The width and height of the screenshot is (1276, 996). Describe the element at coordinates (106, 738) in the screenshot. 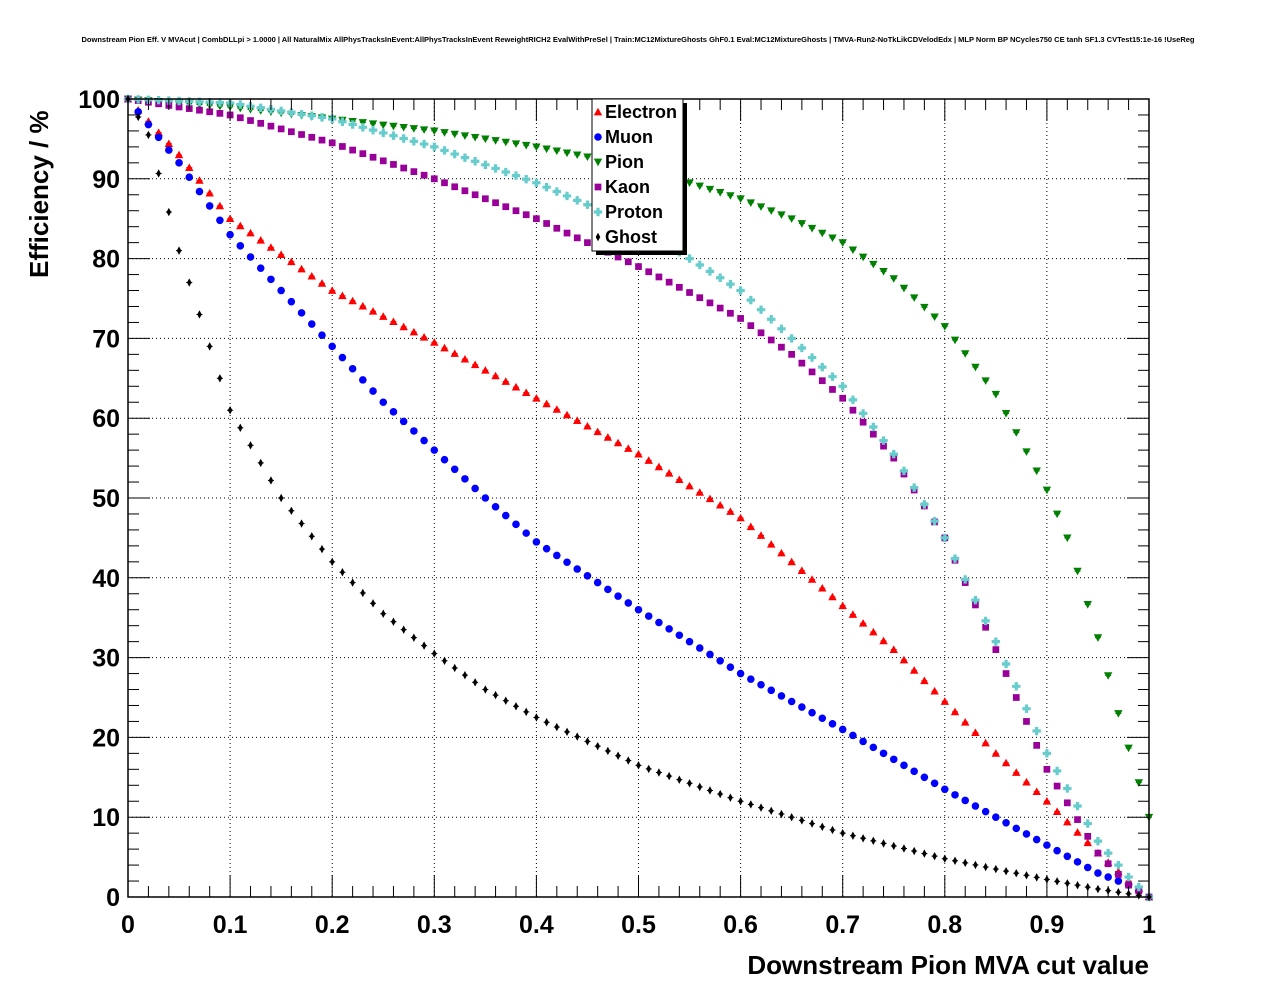

I see `y-tick-label: 20` at that location.